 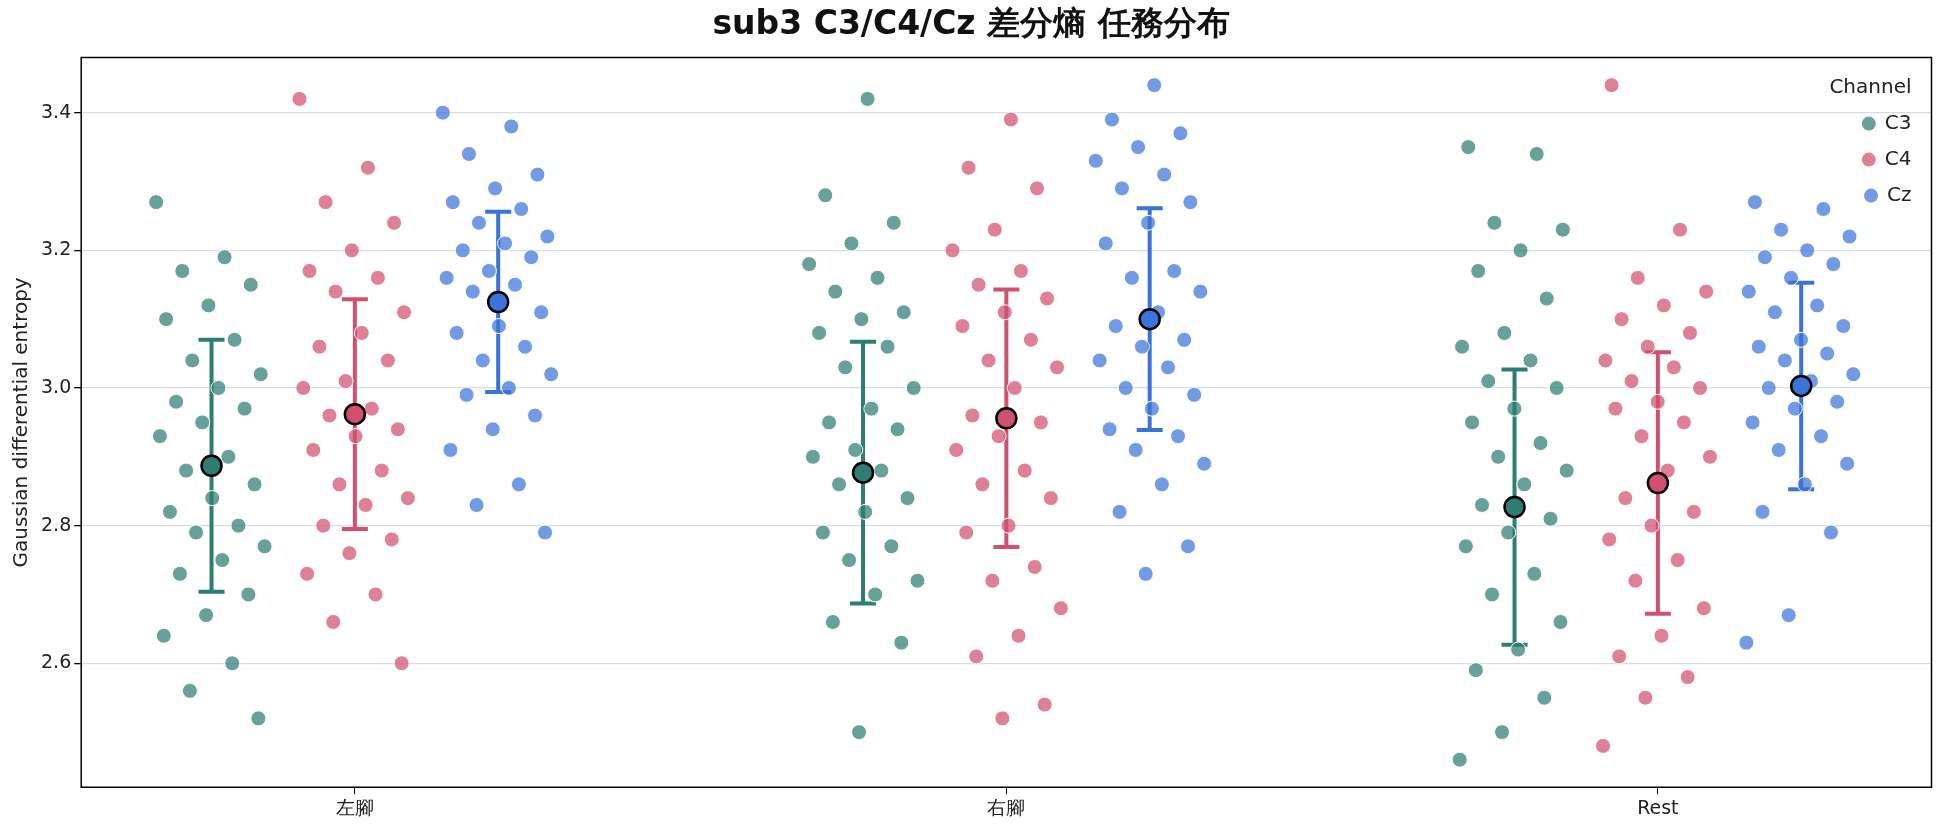 What do you see at coordinates (56, 523) in the screenshot?
I see `y-tick-label: 2.8` at bounding box center [56, 523].